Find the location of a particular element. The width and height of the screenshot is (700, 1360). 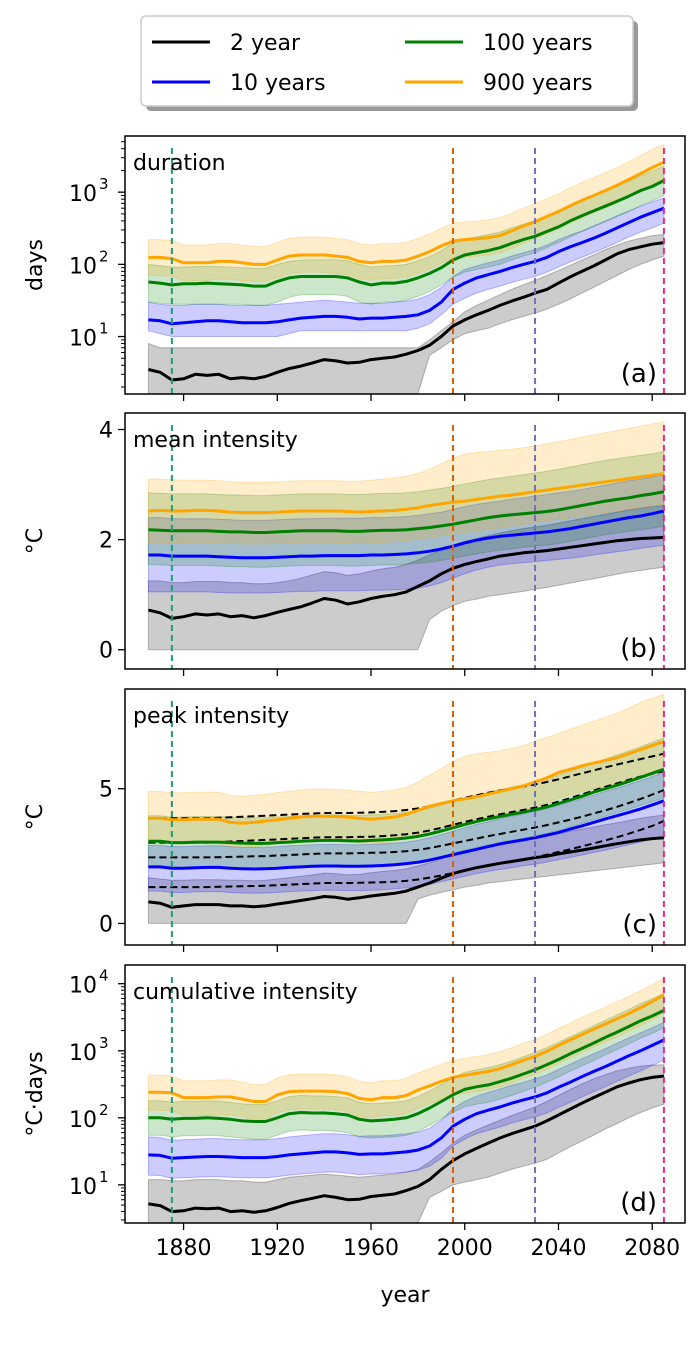

panel-title: duration is located at coordinates (179, 163).